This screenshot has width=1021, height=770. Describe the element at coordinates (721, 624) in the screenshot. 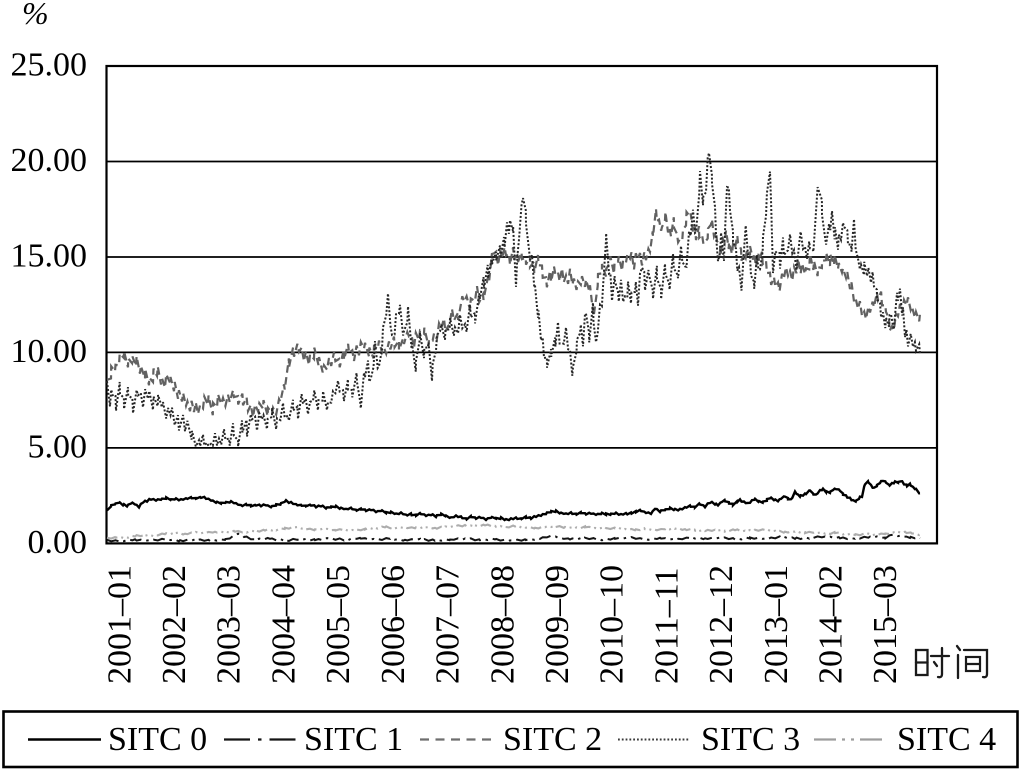

I see `svg-text: 2012–12` at that location.